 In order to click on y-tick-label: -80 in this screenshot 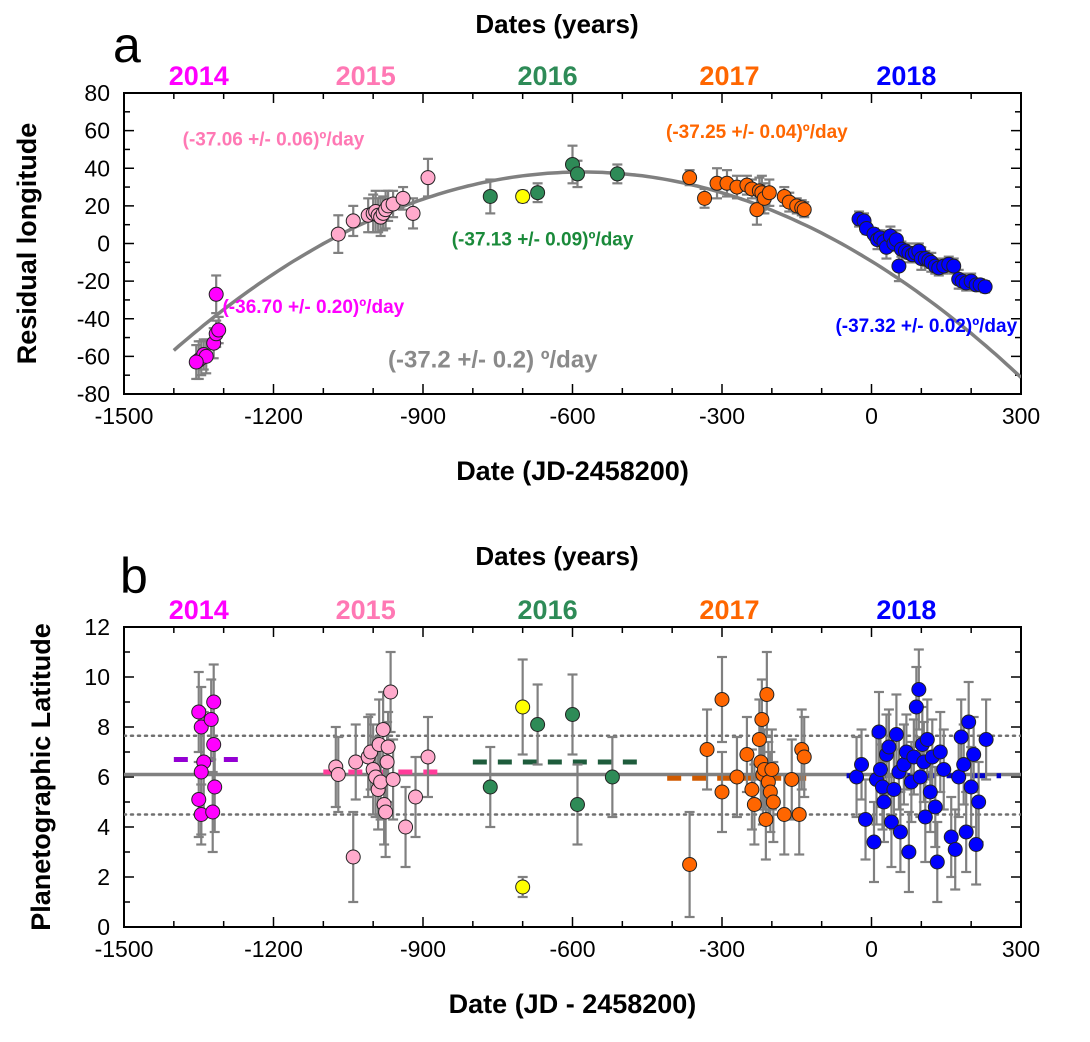, I will do `click(93, 394)`.